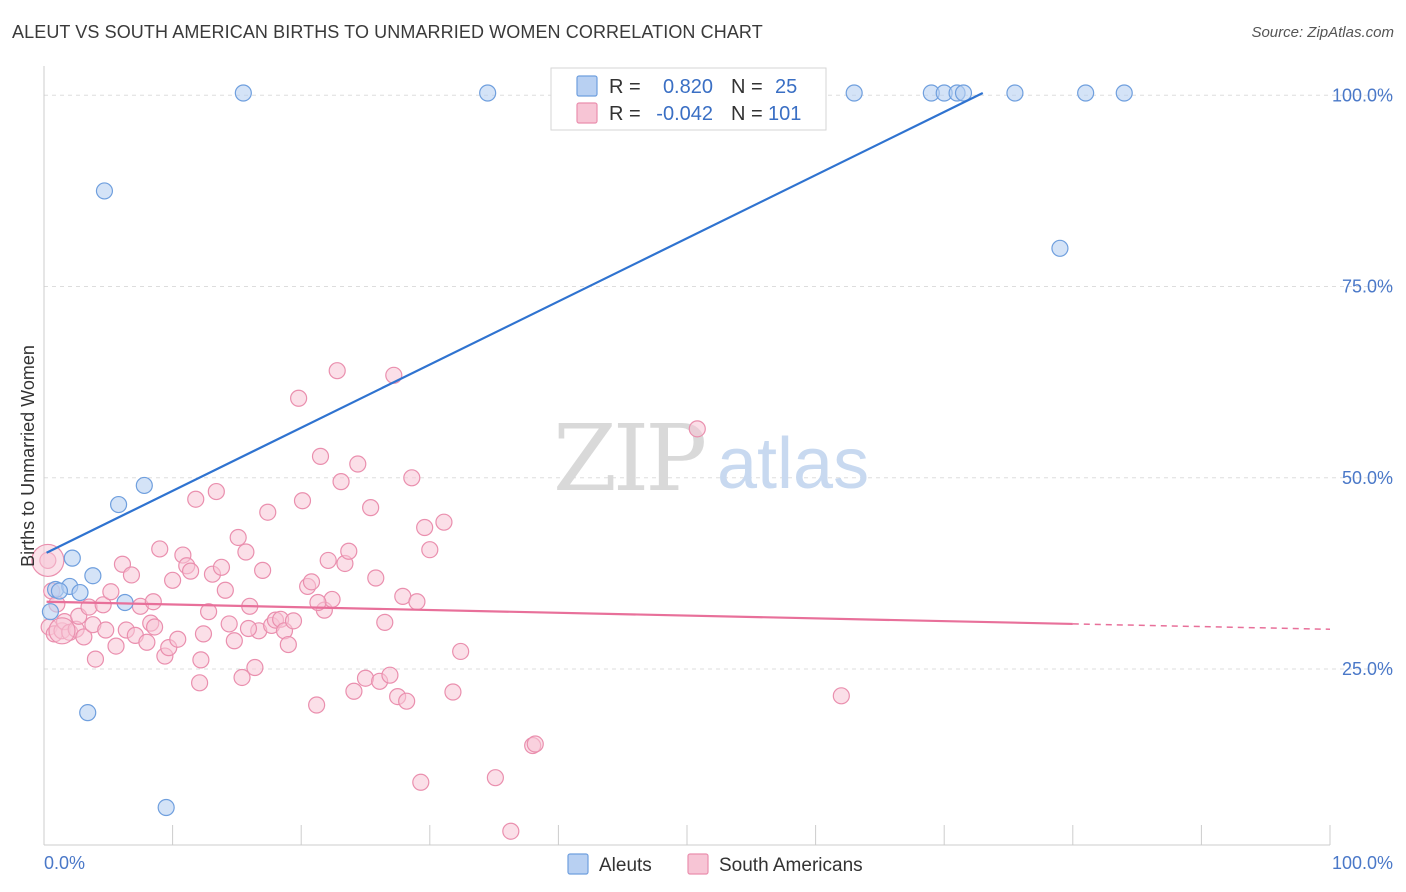 The image size is (1406, 892). Describe the element at coordinates (1367, 478) in the screenshot. I see `y-tick-label: 50.0%` at that location.